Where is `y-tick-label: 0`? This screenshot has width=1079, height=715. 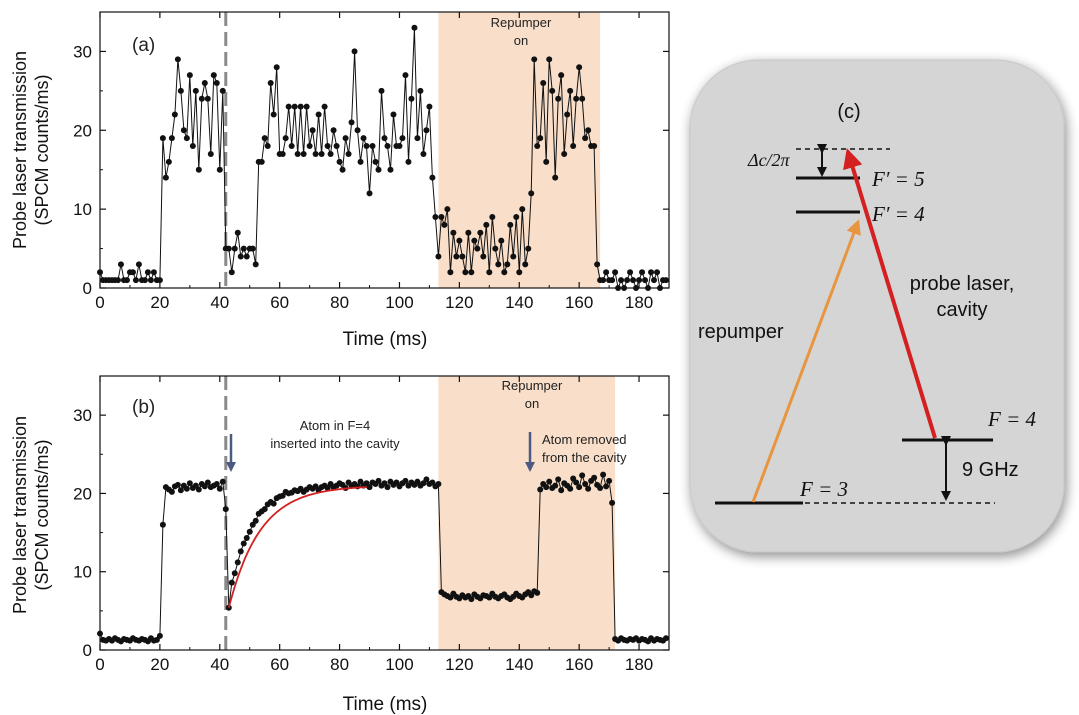 y-tick-label: 0 is located at coordinates (87, 650).